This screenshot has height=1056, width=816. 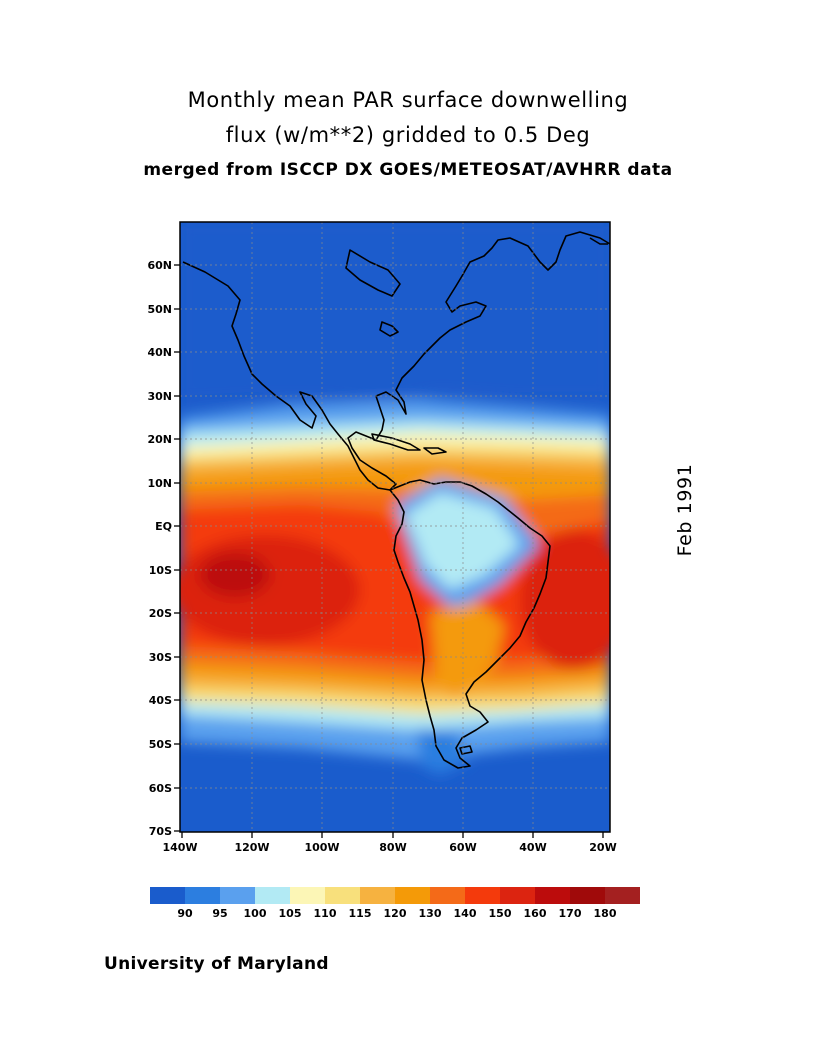 I want to click on land-north-america-blue, so click(x=395, y=312).